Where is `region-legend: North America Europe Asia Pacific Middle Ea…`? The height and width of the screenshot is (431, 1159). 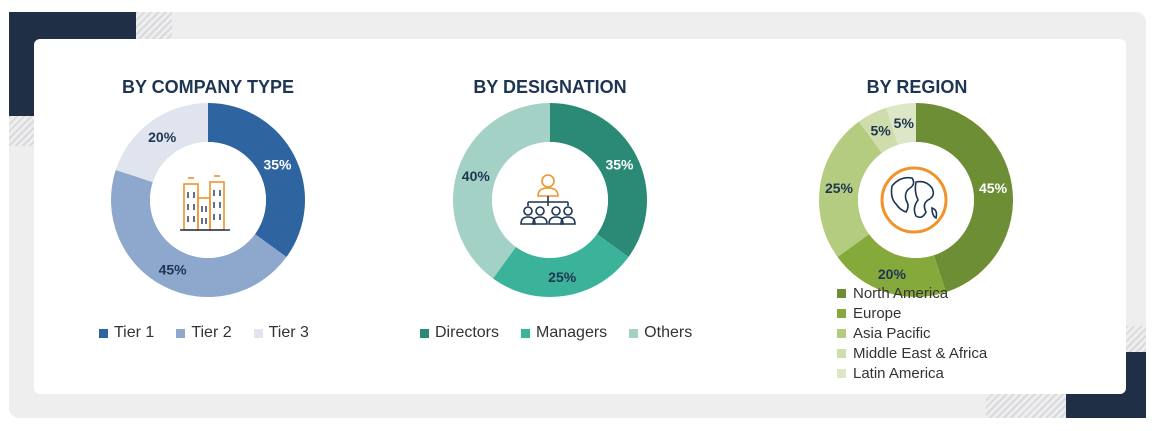
region-legend: North America Europe Asia Pacific Middle Ea… is located at coordinates (912, 333).